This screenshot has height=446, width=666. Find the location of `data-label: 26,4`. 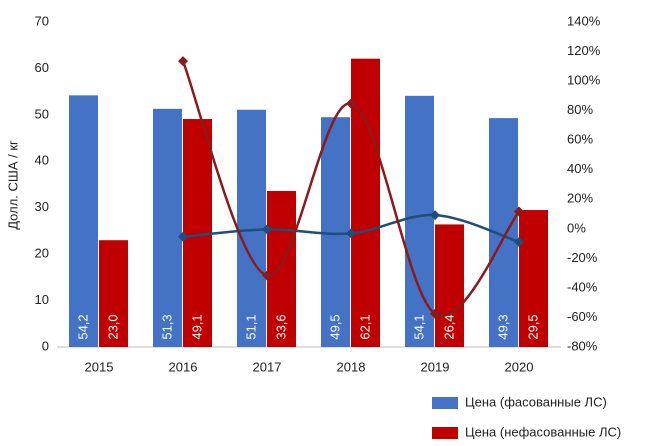

data-label: 26,4 is located at coordinates (448, 326).